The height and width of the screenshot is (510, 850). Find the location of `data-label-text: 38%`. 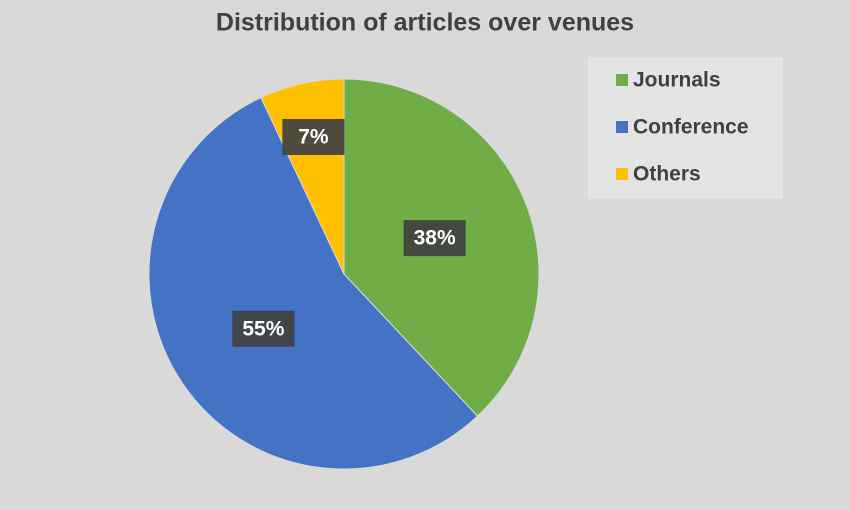

data-label-text: 38% is located at coordinates (435, 238).